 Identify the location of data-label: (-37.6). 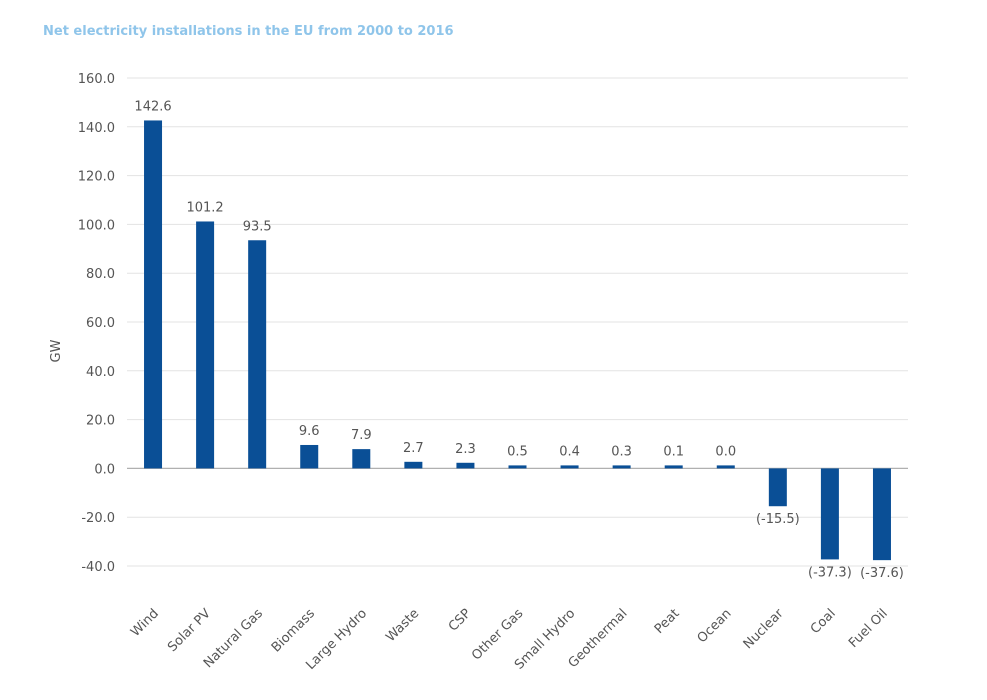
(882, 573).